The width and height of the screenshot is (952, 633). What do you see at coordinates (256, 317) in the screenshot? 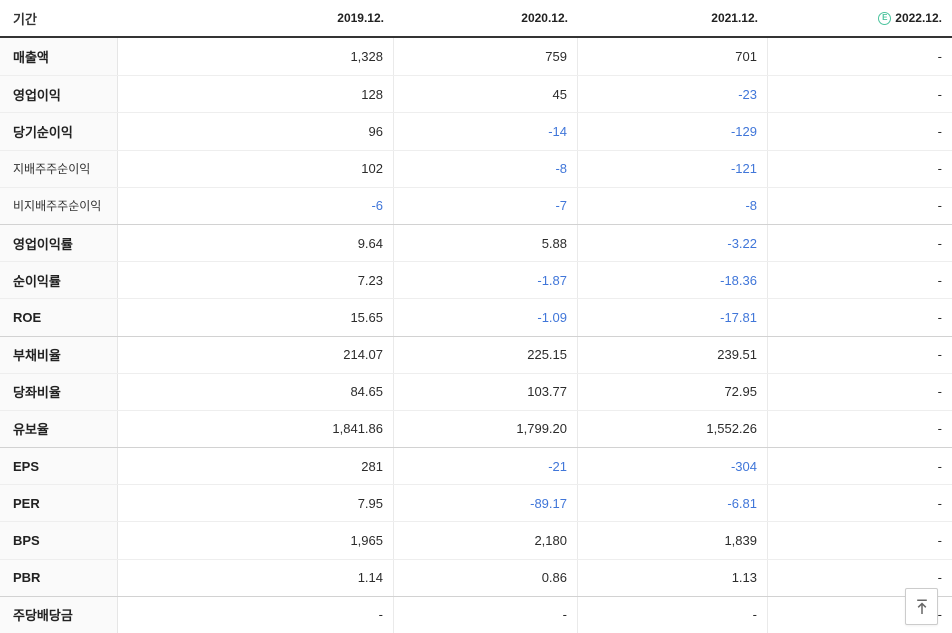
I see `cell-value: 15.65` at bounding box center [256, 317].